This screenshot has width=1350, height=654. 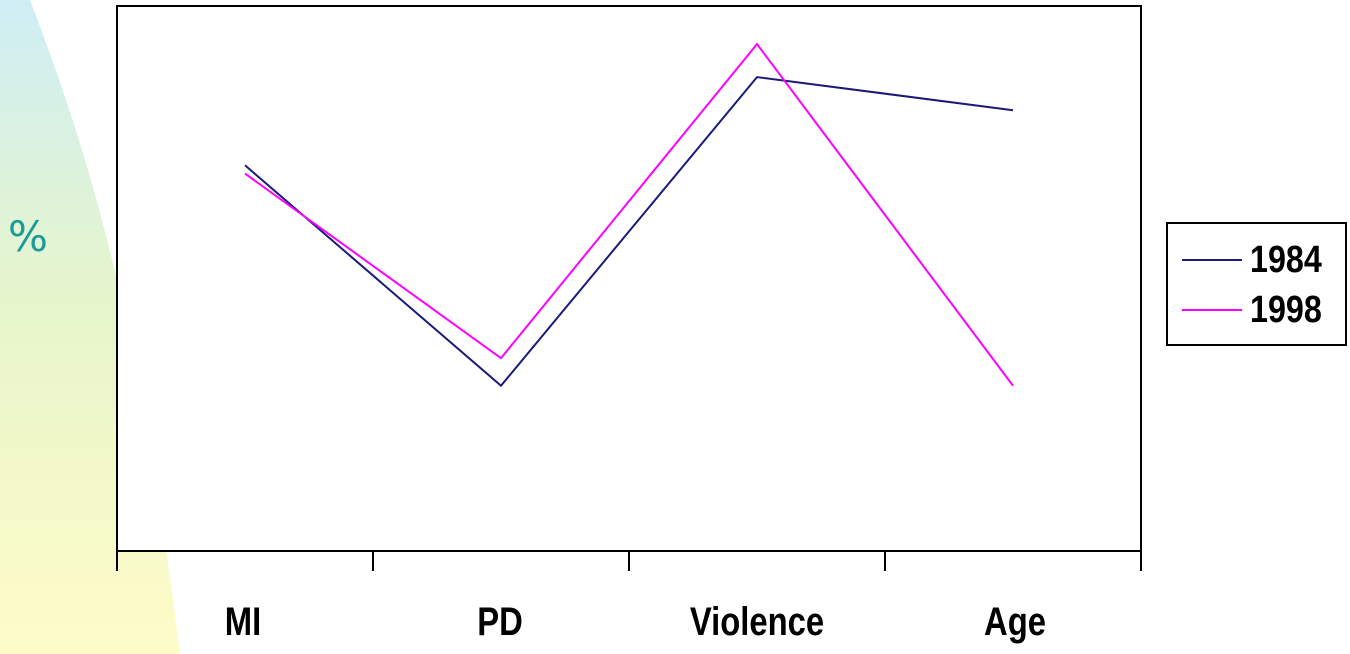 I want to click on y-axis-label: %, so click(x=28, y=236).